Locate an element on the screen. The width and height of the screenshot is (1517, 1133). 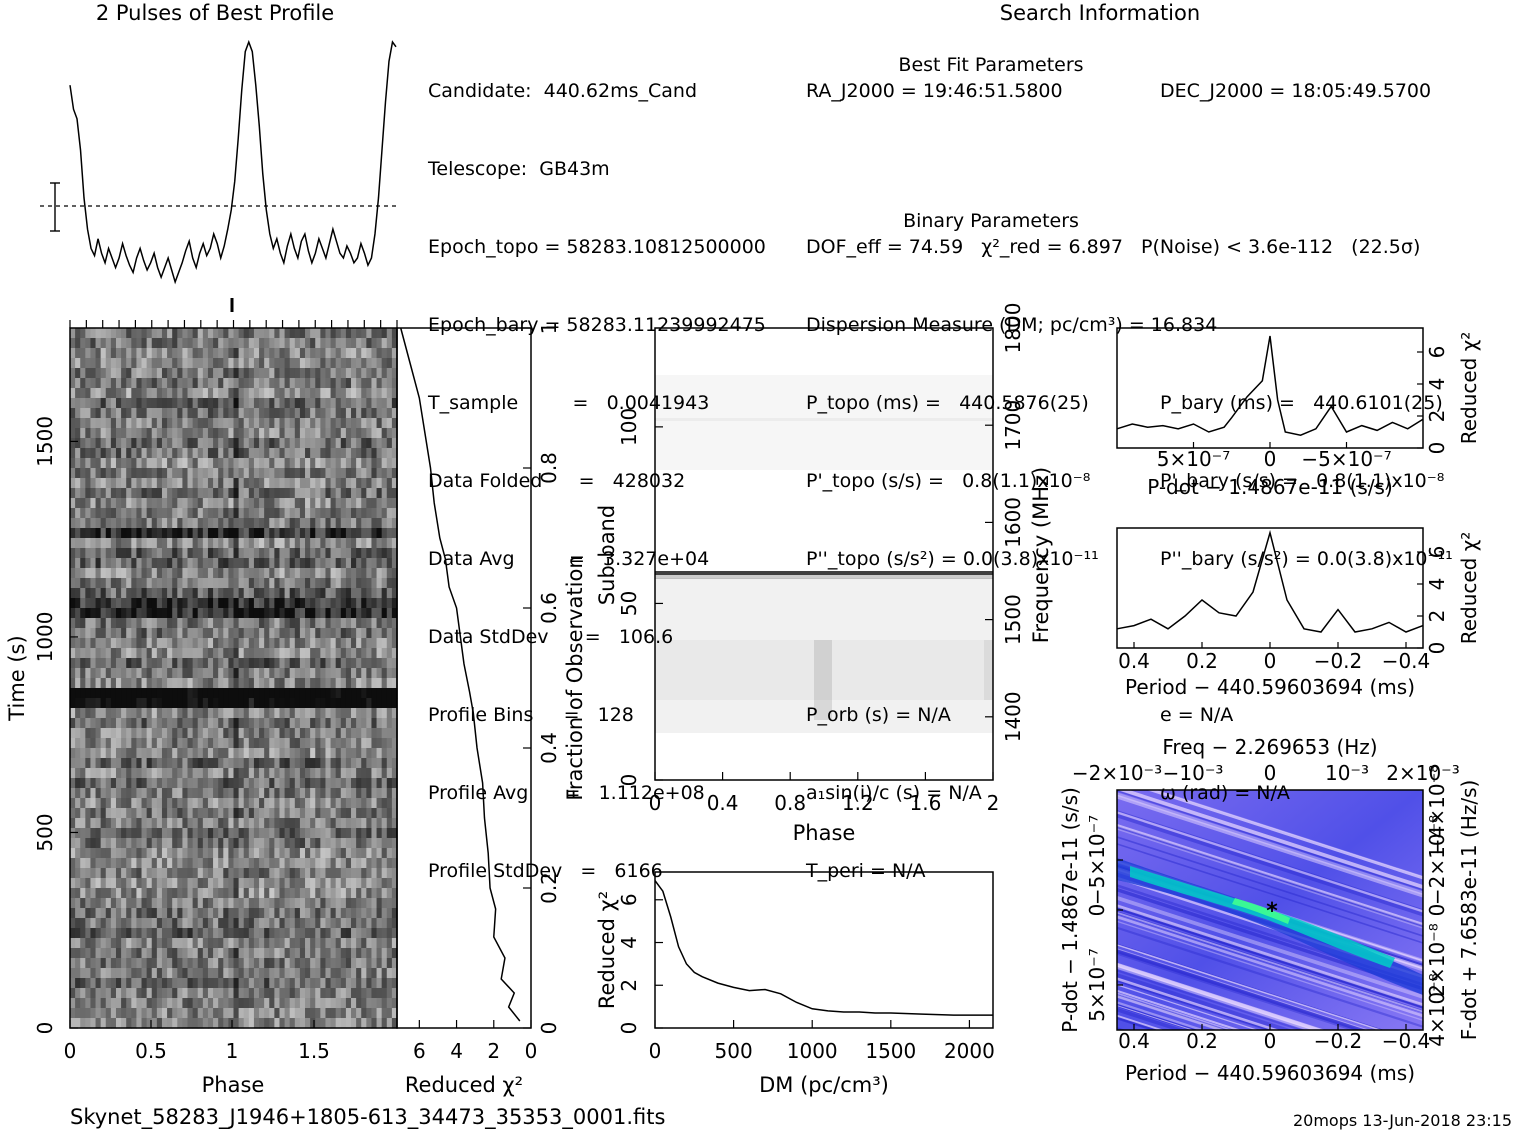
search-info-title: Search Information is located at coordinates (1100, 13).